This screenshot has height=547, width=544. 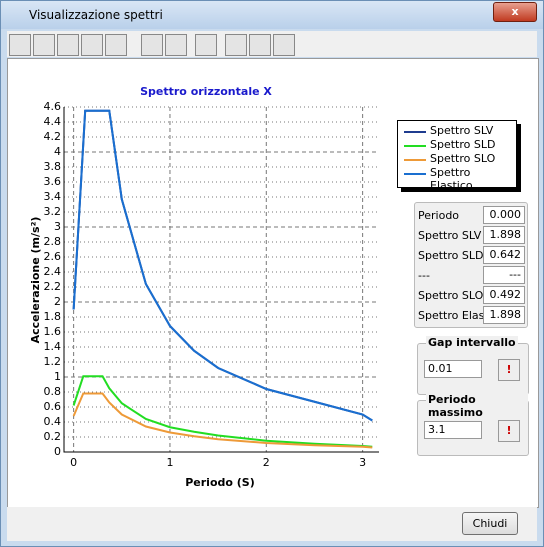 I want to click on y-tick-label: 0.8, so click(x=53, y=391).